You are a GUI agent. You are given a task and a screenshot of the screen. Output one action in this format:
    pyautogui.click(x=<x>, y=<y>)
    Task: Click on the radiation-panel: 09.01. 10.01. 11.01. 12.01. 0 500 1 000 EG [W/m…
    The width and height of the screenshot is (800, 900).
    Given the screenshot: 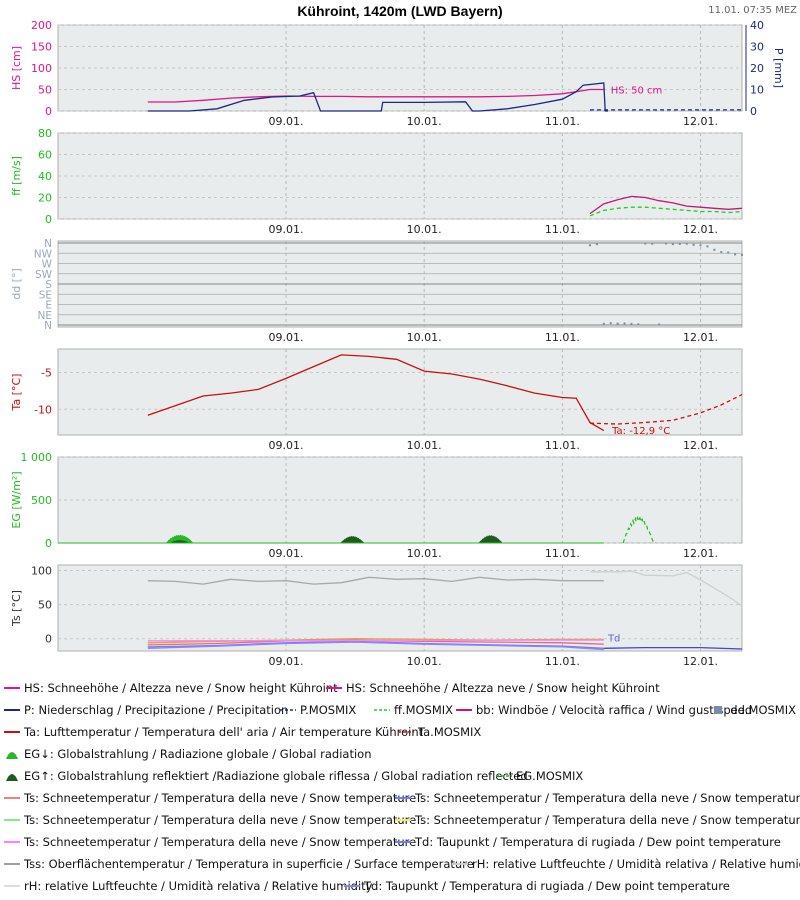 What is the action you would take?
    pyautogui.click(x=376, y=505)
    